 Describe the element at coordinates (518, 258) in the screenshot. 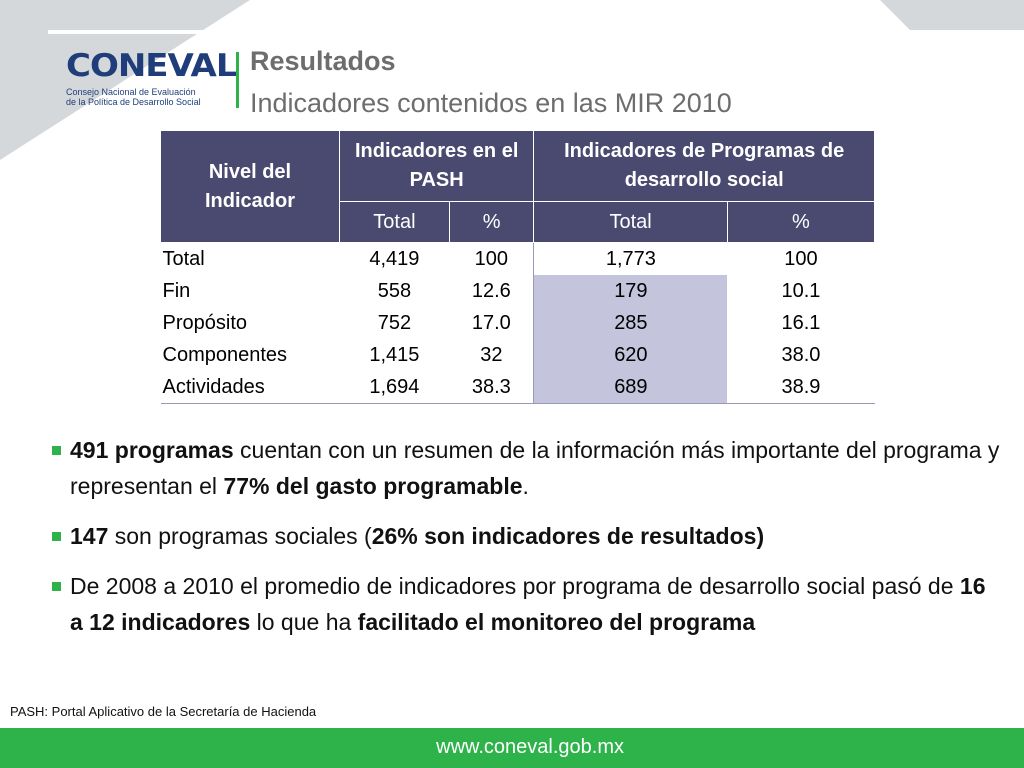

I see `table-row: Total 4,419 100 1,773 100` at that location.